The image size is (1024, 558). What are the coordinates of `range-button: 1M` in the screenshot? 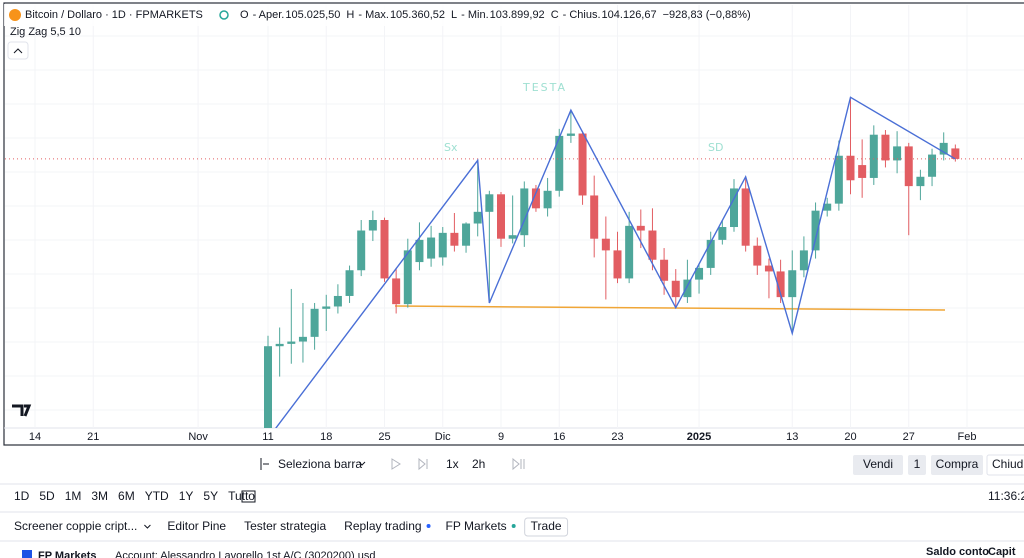 It's located at (73, 496).